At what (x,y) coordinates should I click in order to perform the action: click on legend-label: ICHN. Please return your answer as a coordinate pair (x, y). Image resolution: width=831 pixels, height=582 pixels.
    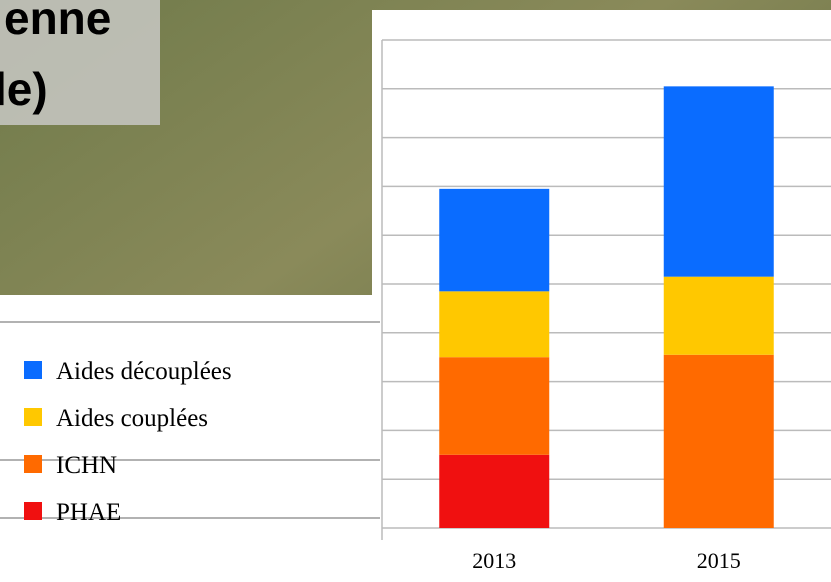
    Looking at the image, I should click on (86, 465).